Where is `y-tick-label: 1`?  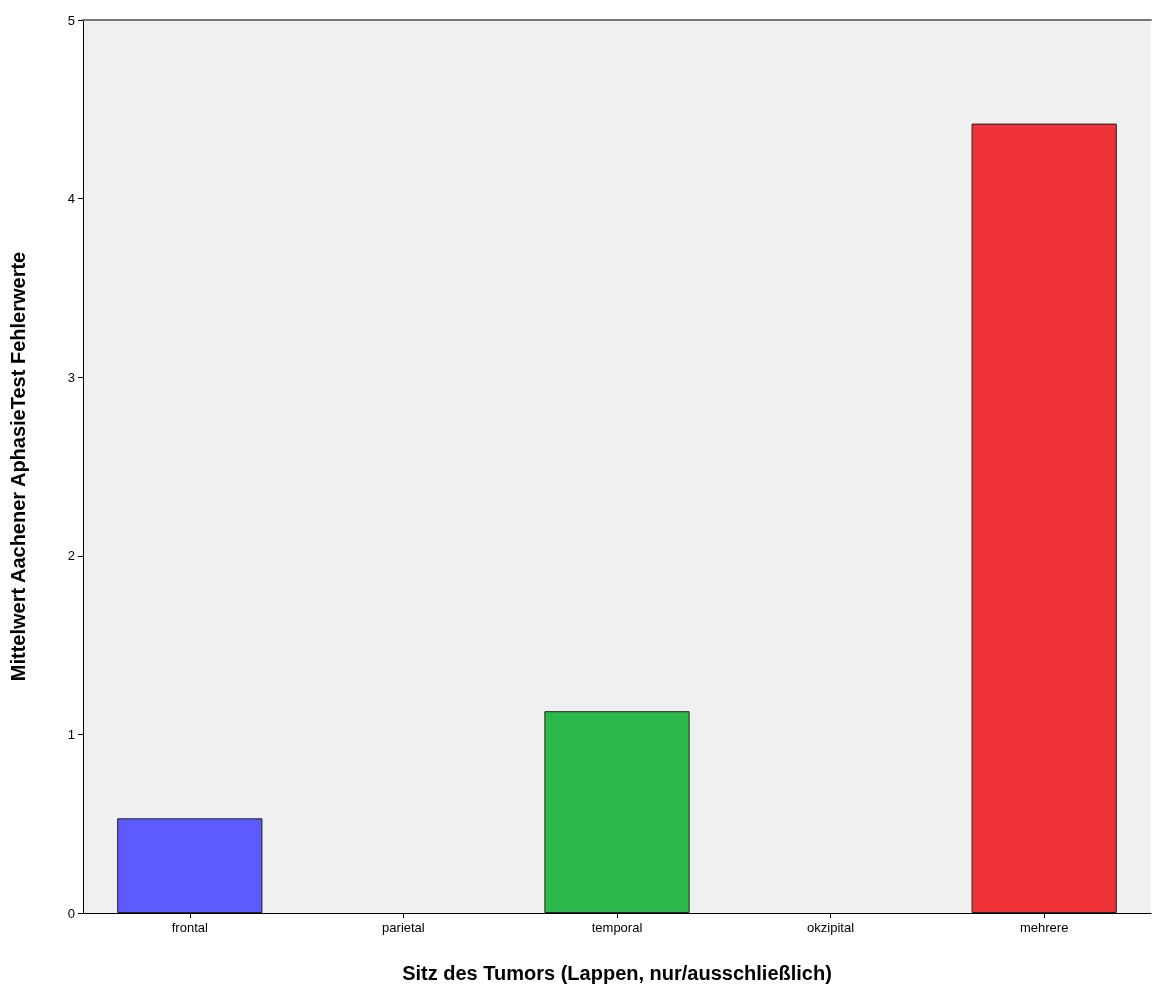 y-tick-label: 1 is located at coordinates (71, 734).